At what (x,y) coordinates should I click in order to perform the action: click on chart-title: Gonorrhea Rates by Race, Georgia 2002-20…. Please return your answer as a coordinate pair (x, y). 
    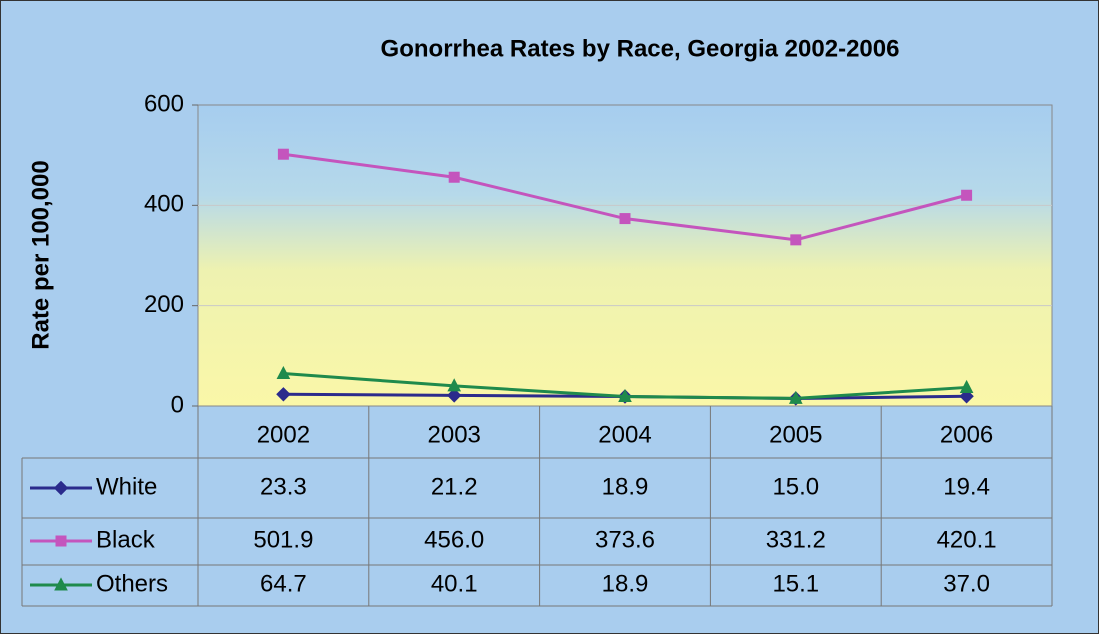
    Looking at the image, I should click on (640, 48).